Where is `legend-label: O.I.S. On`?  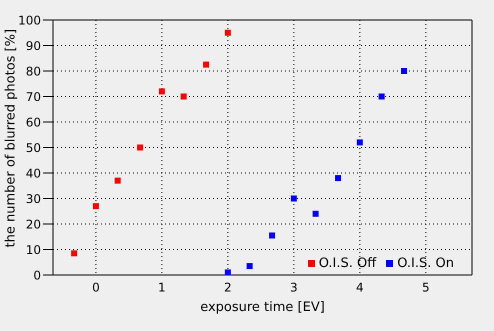 legend-label: O.I.S. On is located at coordinates (425, 263).